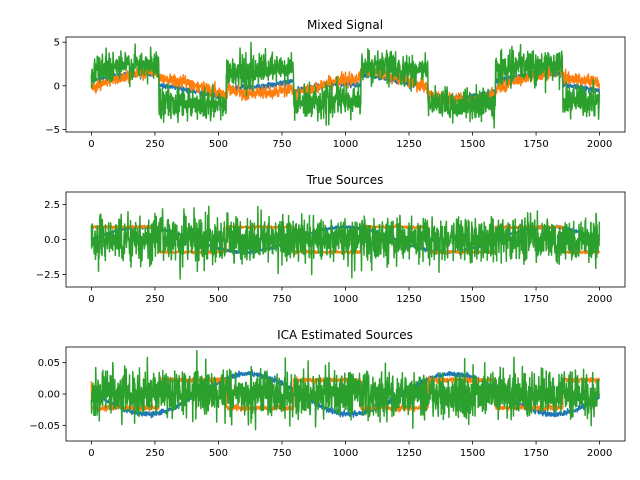 This screenshot has width=640, height=480. What do you see at coordinates (49, 363) in the screenshot?
I see `y-tick-label: 0.05` at bounding box center [49, 363].